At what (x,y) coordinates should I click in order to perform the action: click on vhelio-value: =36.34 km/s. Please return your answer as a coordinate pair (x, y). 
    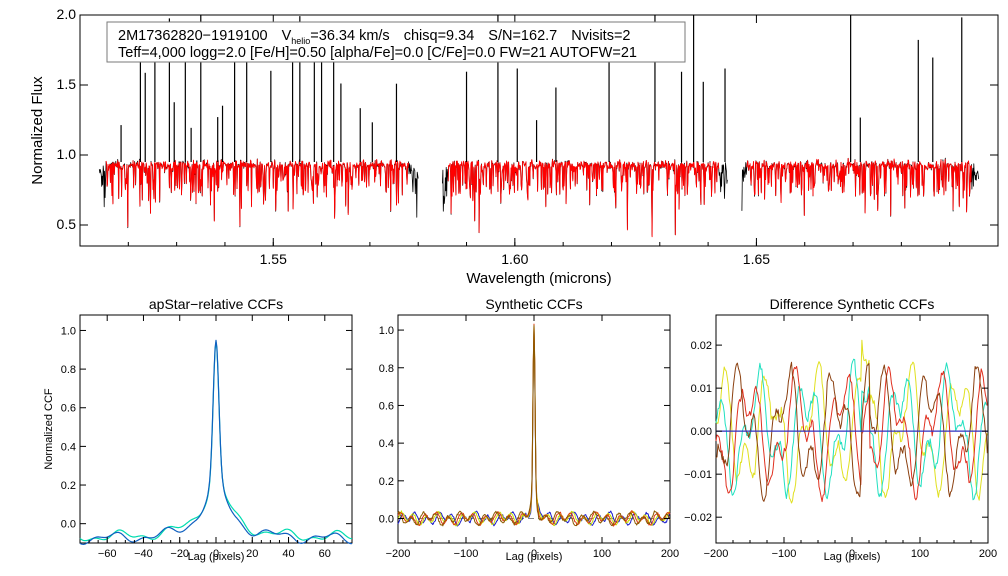
    Looking at the image, I should click on (349, 36).